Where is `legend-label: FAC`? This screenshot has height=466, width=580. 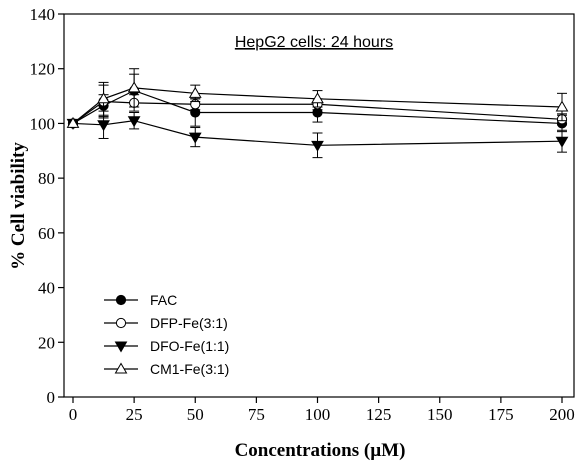
legend-label: FAC is located at coordinates (163, 300).